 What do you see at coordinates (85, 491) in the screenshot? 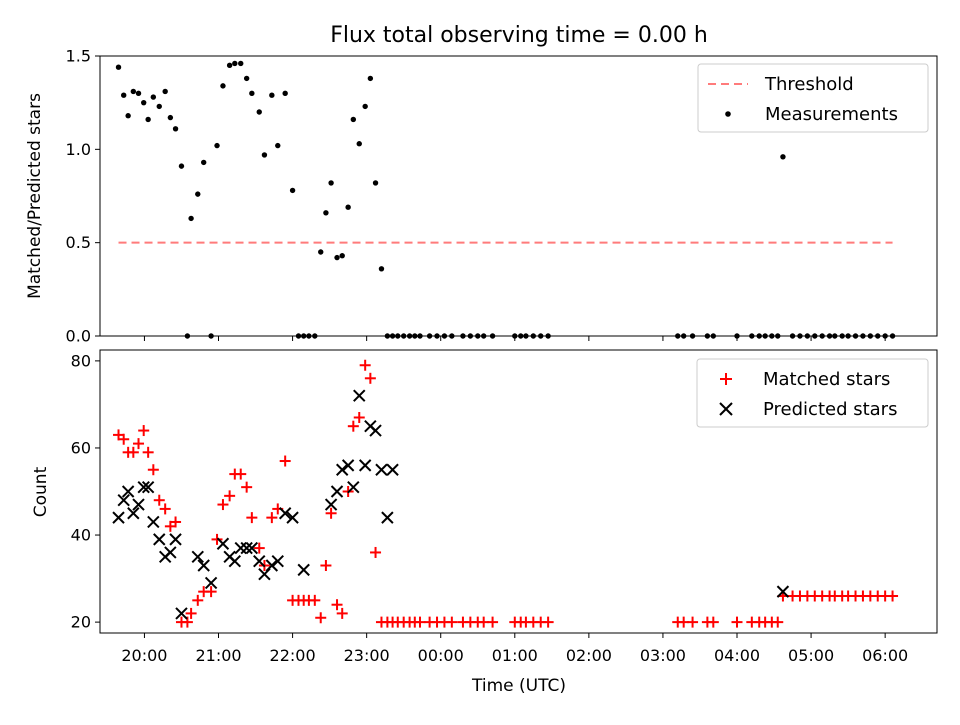
I see `count-y-axis: 20 40 60 80` at bounding box center [85, 491].